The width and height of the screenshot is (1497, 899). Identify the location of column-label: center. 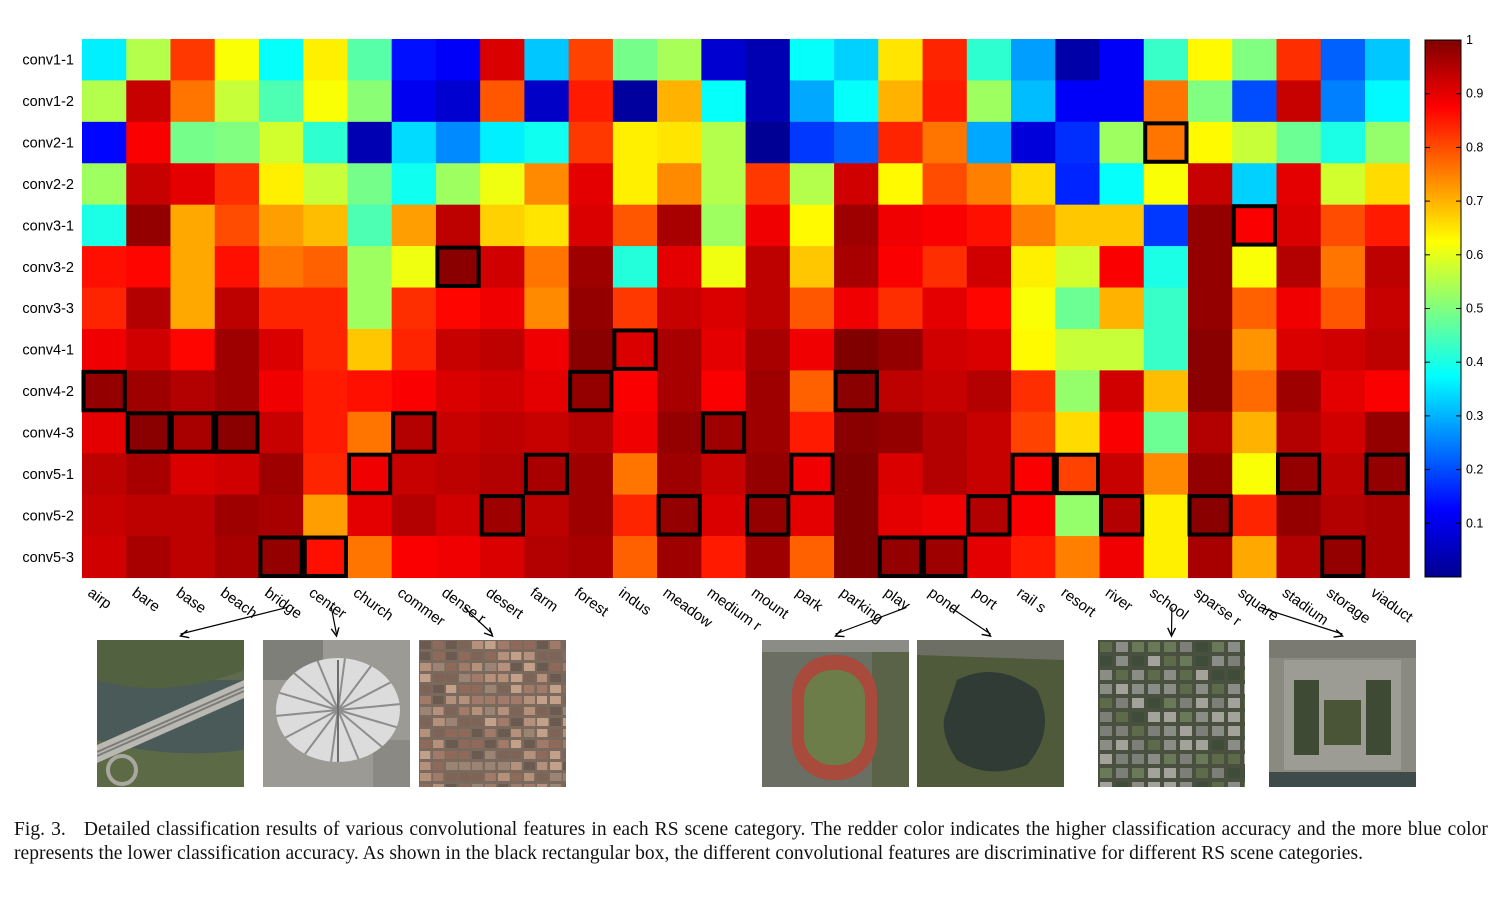
(328, 603).